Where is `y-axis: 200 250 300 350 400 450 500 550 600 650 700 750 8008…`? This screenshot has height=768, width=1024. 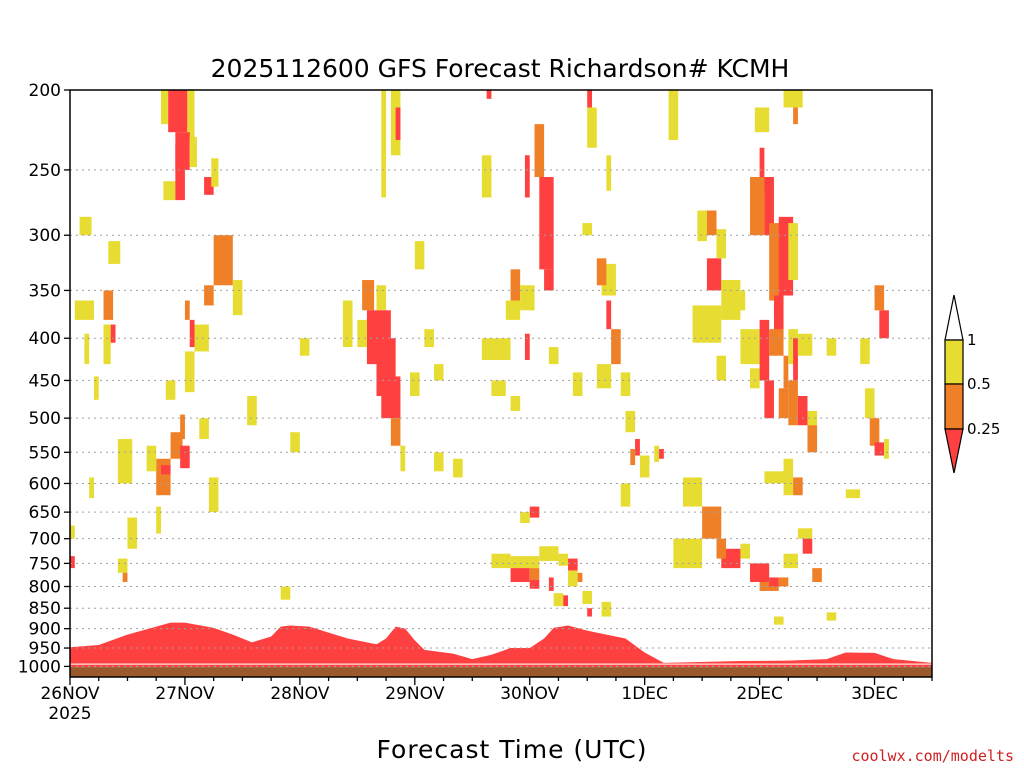 y-axis: 200 250 300 350 400 450 500 550 600 650 700 750 8008… is located at coordinates (44, 379).